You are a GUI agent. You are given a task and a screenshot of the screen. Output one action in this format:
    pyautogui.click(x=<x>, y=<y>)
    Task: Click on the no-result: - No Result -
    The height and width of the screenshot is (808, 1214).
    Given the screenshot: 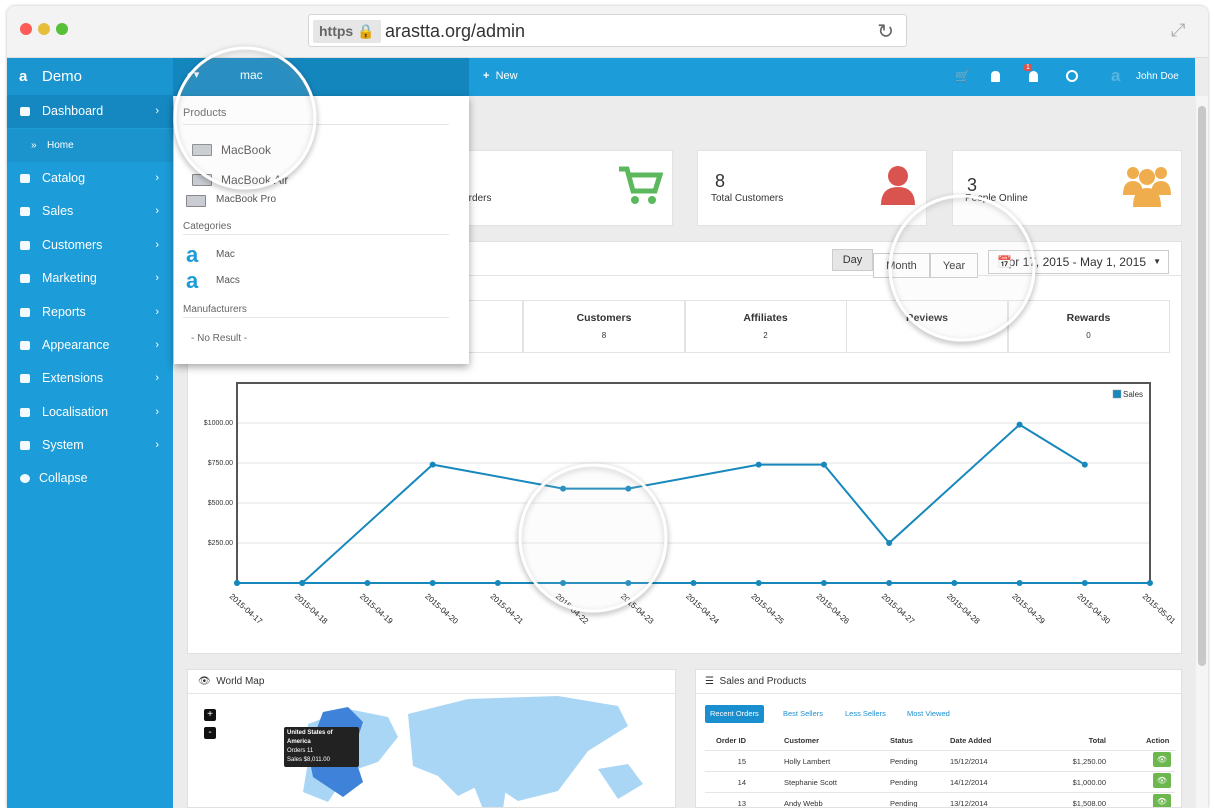 What is the action you would take?
    pyautogui.click(x=219, y=338)
    